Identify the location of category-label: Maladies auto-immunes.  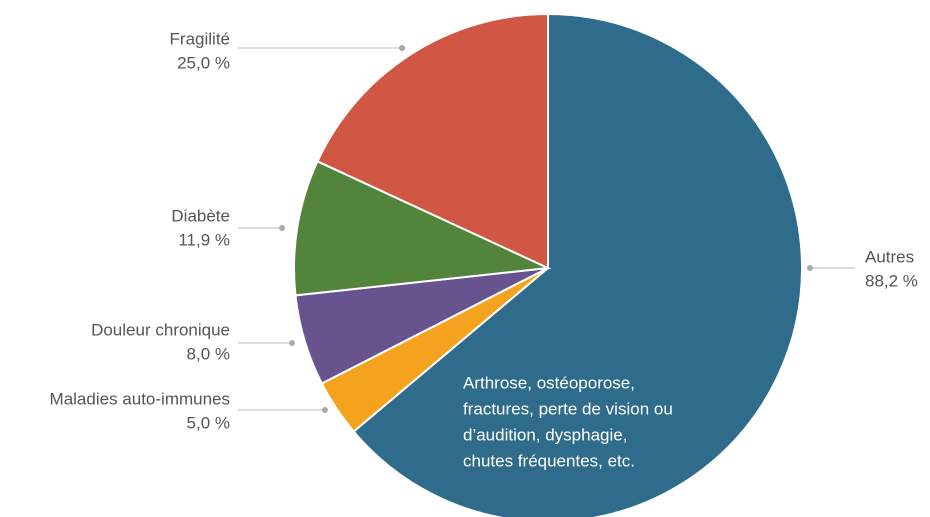
(140, 398).